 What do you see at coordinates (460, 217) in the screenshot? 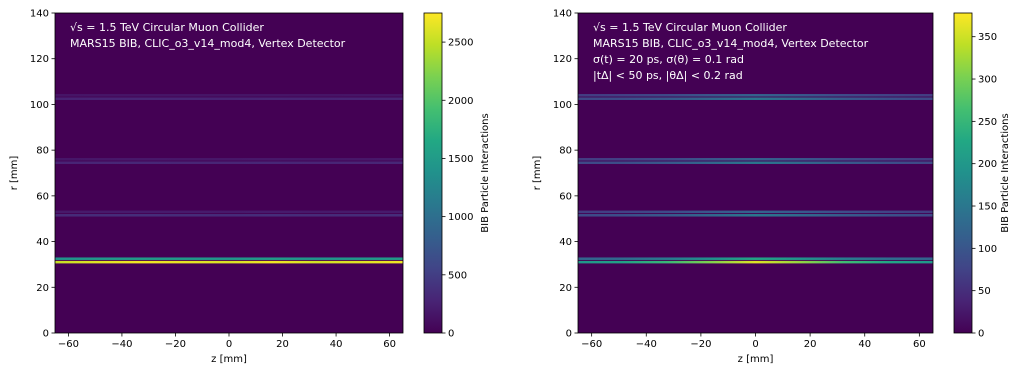
I see `colorbar-tick-label: 1000` at bounding box center [460, 217].